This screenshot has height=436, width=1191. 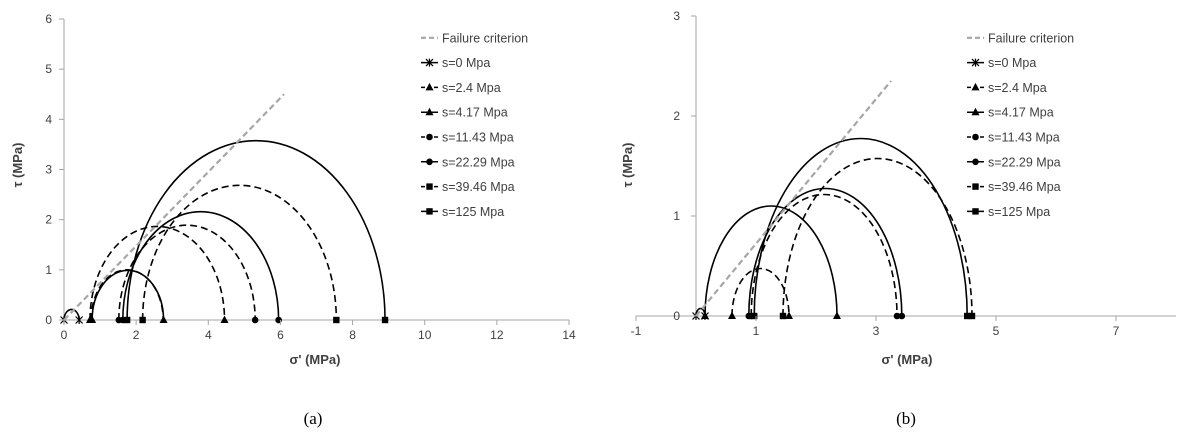 What do you see at coordinates (569, 335) in the screenshot?
I see `x-tick-label: 14` at bounding box center [569, 335].